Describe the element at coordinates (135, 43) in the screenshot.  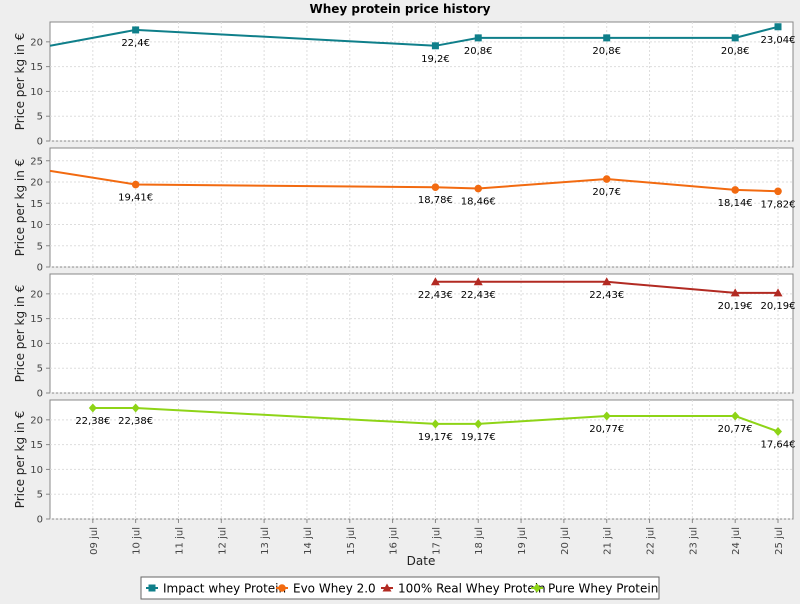
I see `data-label: 22,4€` at that location.